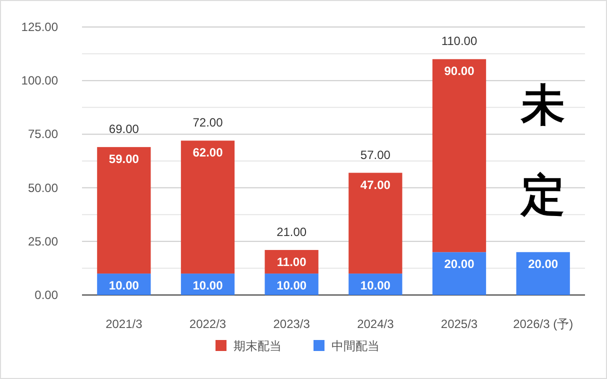  Describe the element at coordinates (375, 324) in the screenshot. I see `x-tick-label: 2024/3` at that location.